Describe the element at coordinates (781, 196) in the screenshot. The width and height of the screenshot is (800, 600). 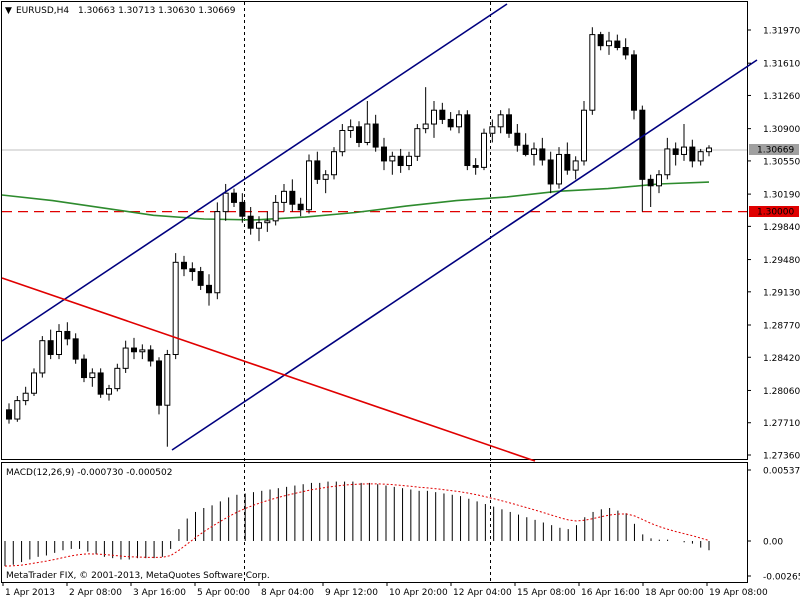
I see `price-tick-label: 1.30190` at that location.